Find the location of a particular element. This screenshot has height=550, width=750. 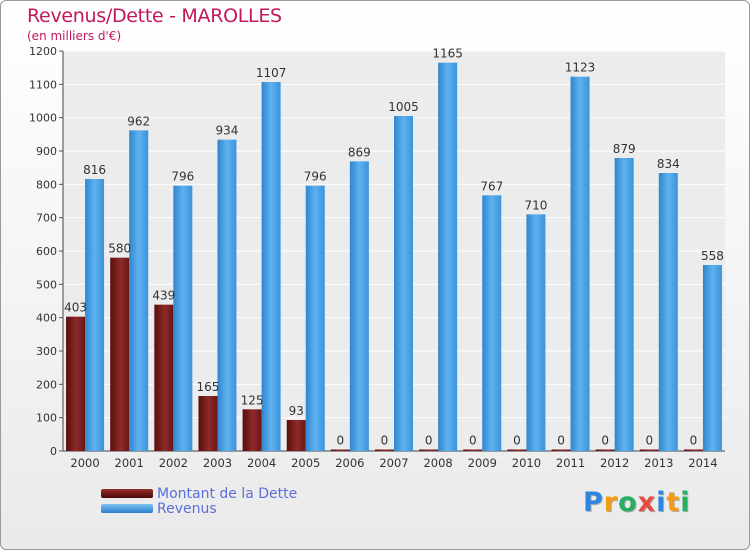

x-tick-label: 2012 is located at coordinates (614, 463).